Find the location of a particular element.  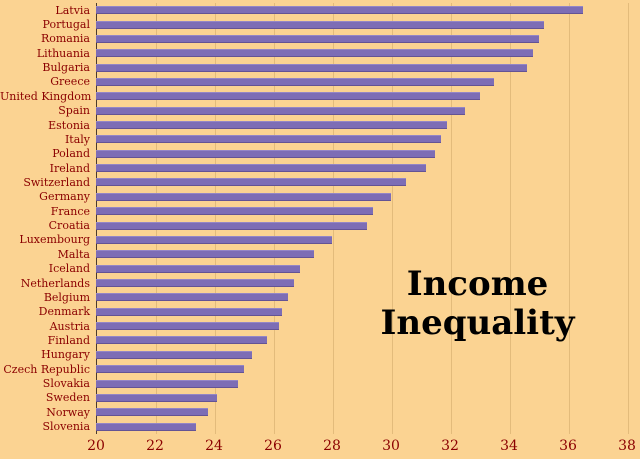

bar-row: Greece is located at coordinates (320, 82).